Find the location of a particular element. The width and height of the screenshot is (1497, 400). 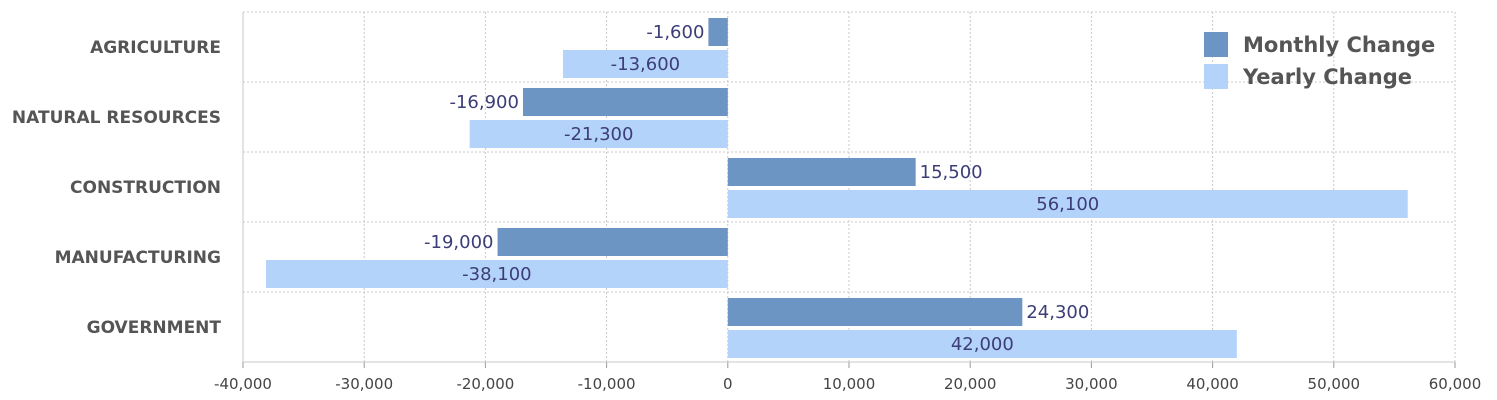

x-tick-label: 60,000 is located at coordinates (1455, 384).